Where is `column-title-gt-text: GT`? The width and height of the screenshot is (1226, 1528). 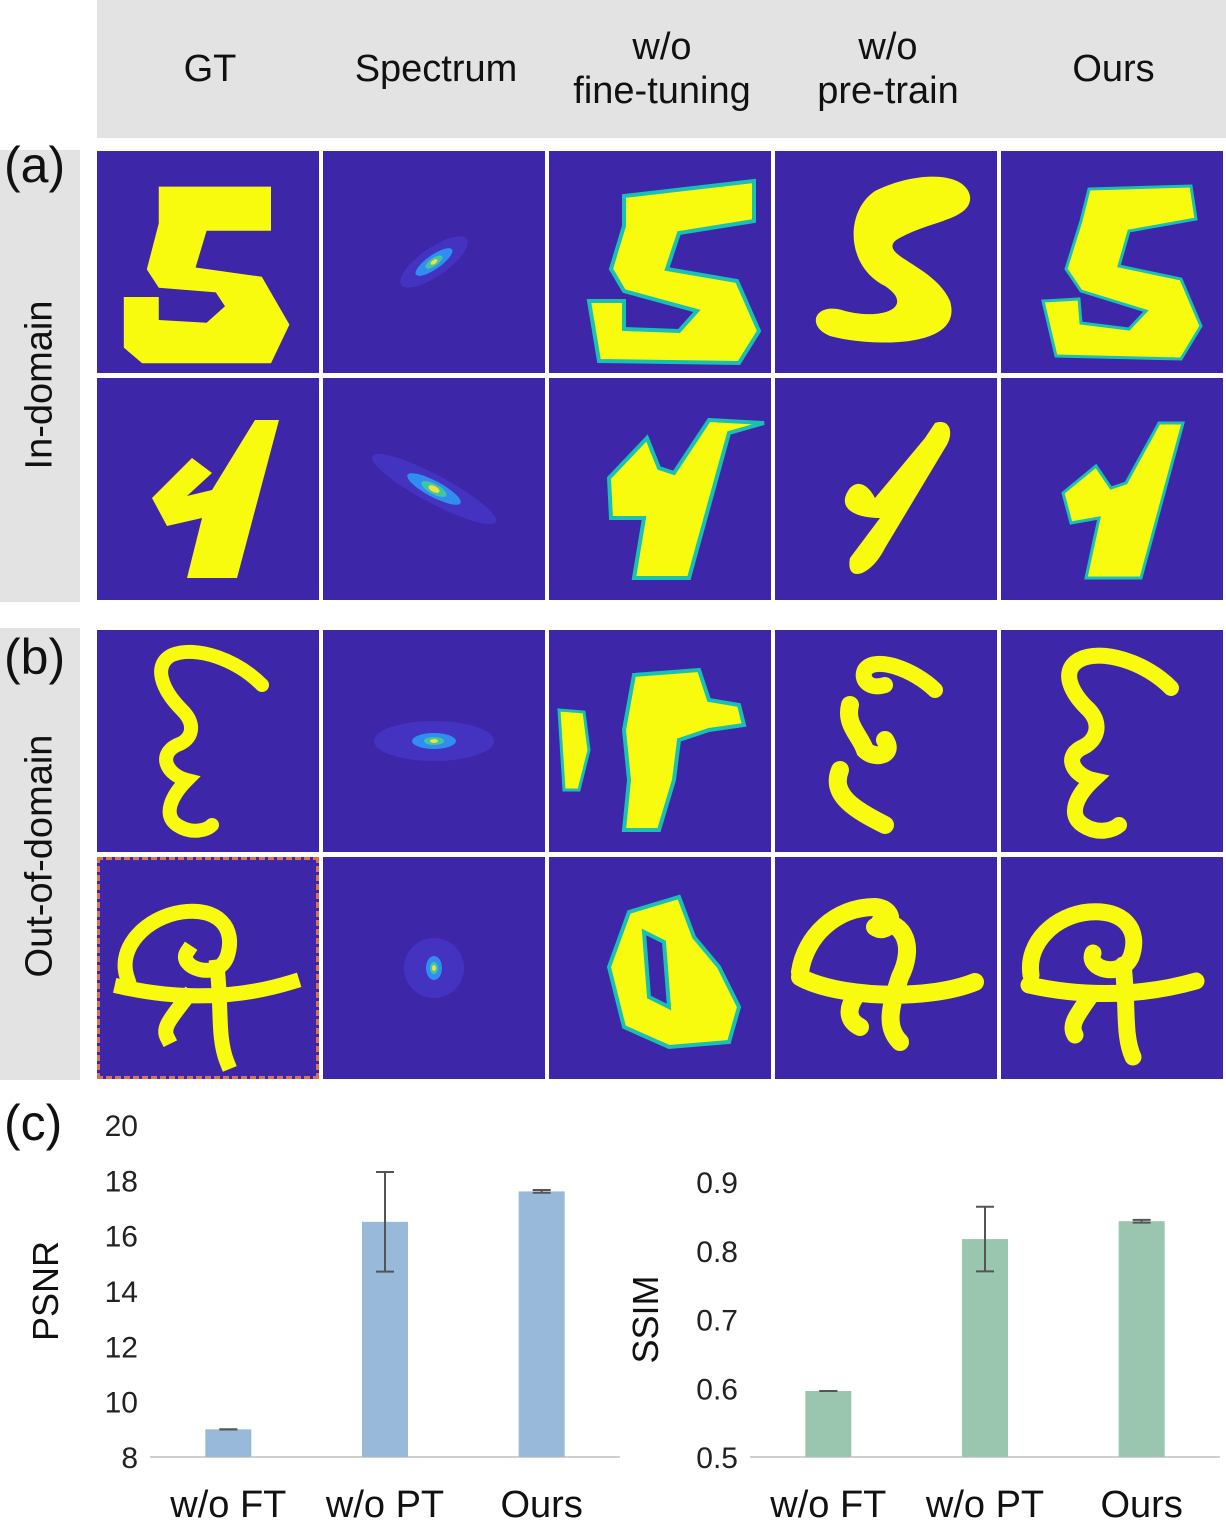
column-title-gt-text: GT is located at coordinates (210, 69).